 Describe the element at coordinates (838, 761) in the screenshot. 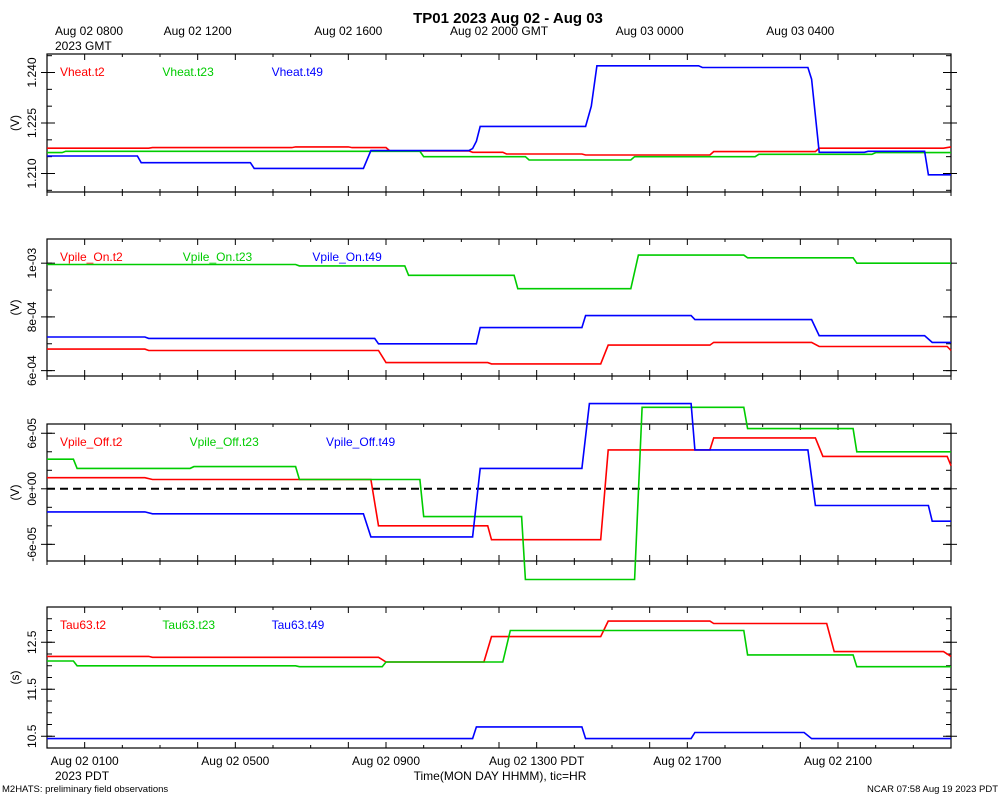

I see `bottom-axis-tick-label: Aug 02 2100` at that location.